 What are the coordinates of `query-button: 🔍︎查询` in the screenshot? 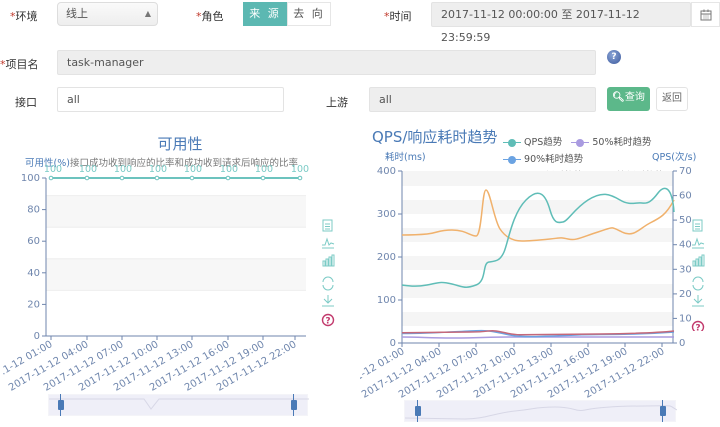 It's located at (628, 99).